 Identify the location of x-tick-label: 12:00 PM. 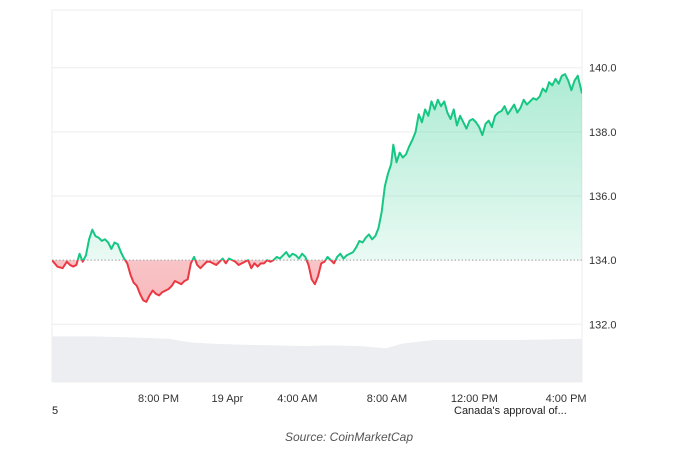
(474, 399).